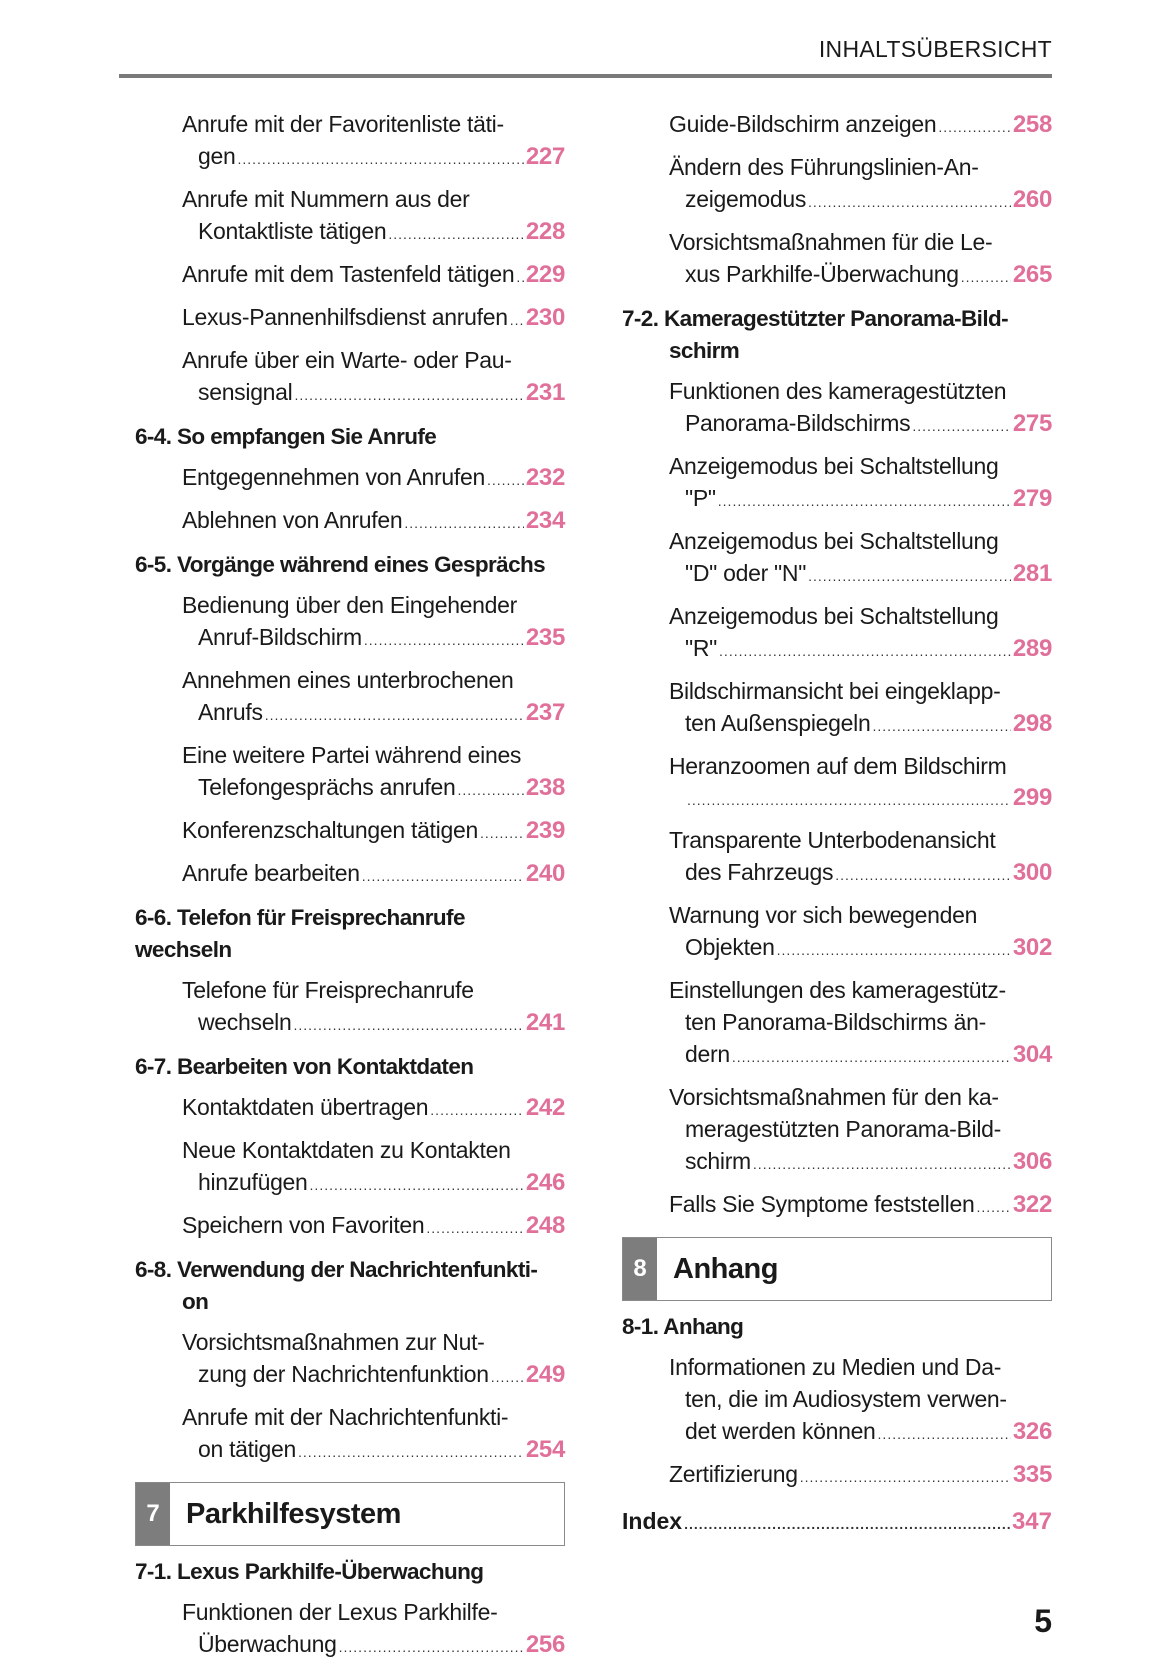  Describe the element at coordinates (1032, 274) in the screenshot. I see `page-reference: 265` at that location.